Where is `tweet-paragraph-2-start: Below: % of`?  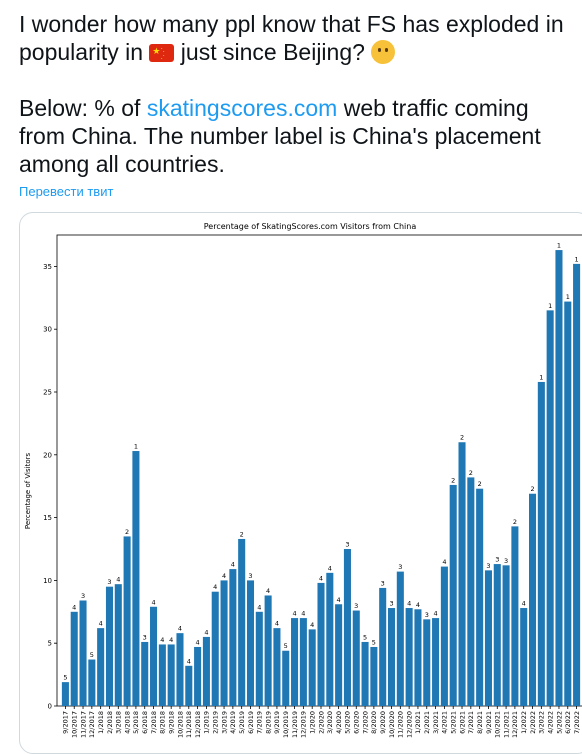
tweet-paragraph-2-start: Below: % of is located at coordinates (83, 108).